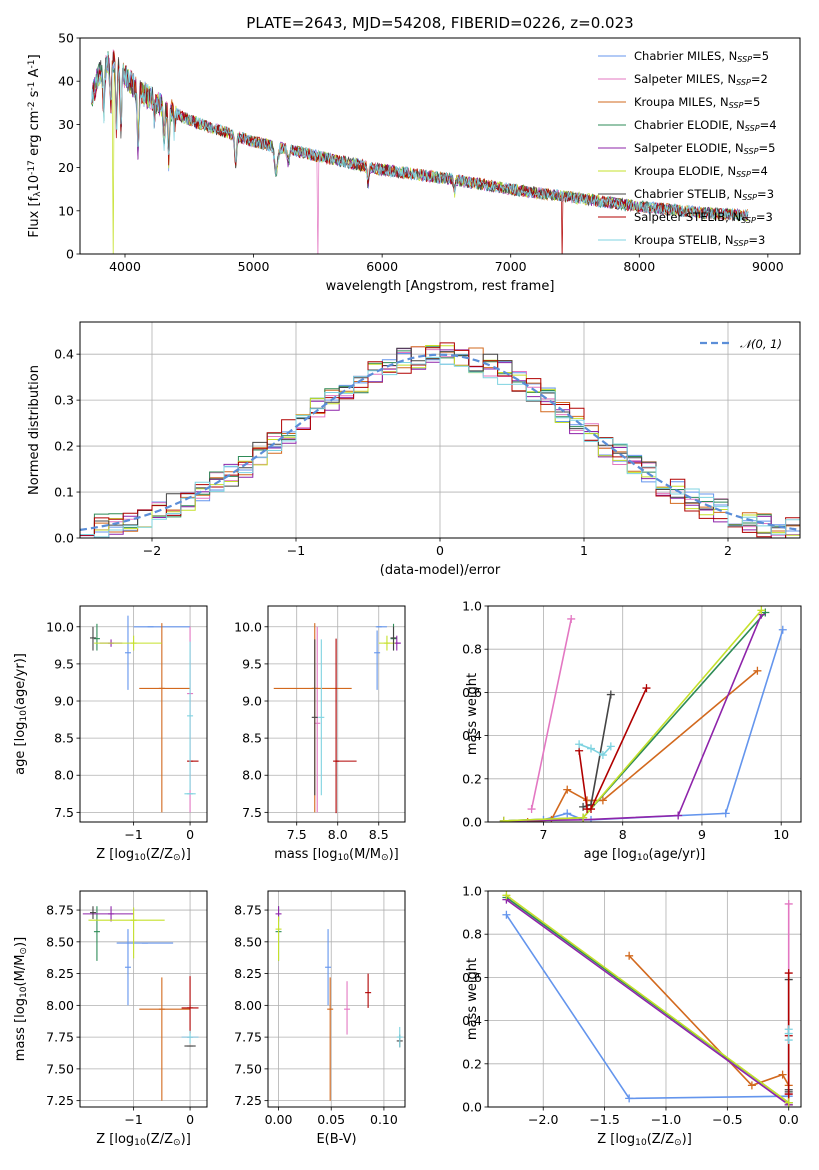  What do you see at coordinates (252, 701) in the screenshot?
I see `y-tick-label: 9.0` at bounding box center [252, 701].